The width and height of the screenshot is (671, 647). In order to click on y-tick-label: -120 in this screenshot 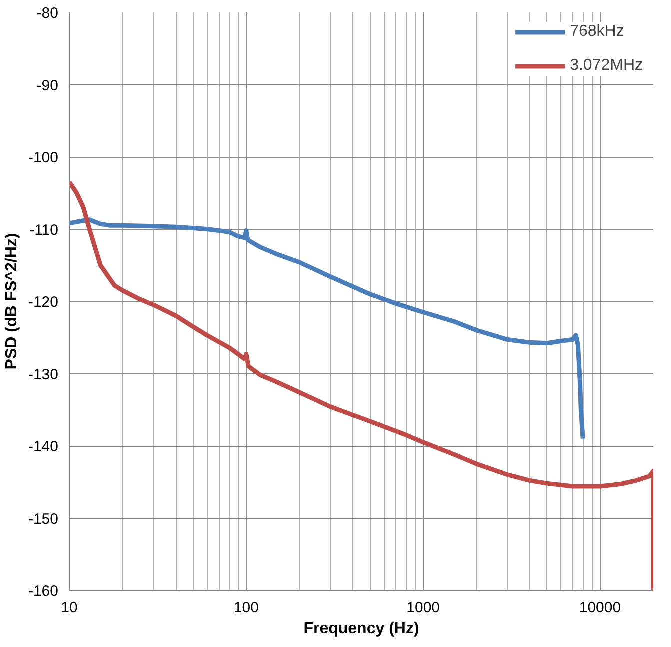, I will do `click(43, 302)`.